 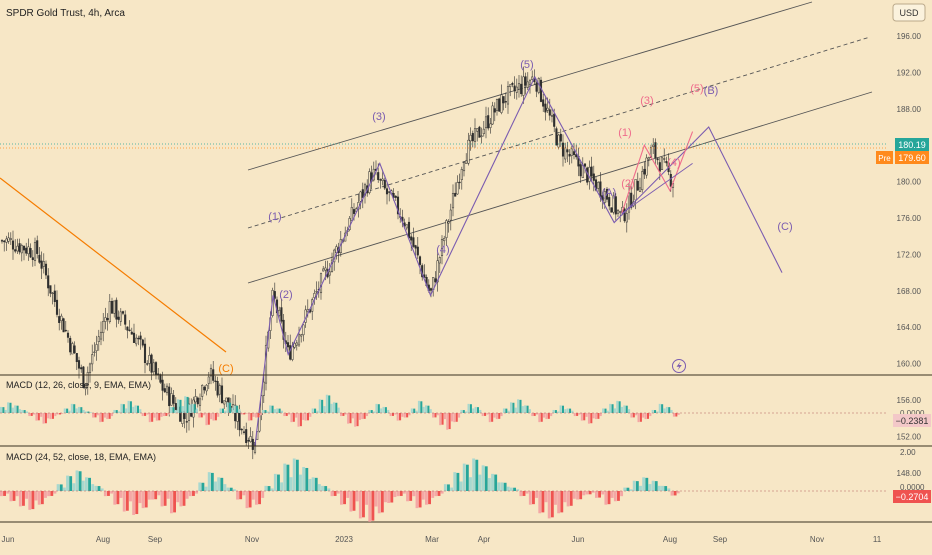 I want to click on time-tick-label: Sep, so click(x=720, y=539).